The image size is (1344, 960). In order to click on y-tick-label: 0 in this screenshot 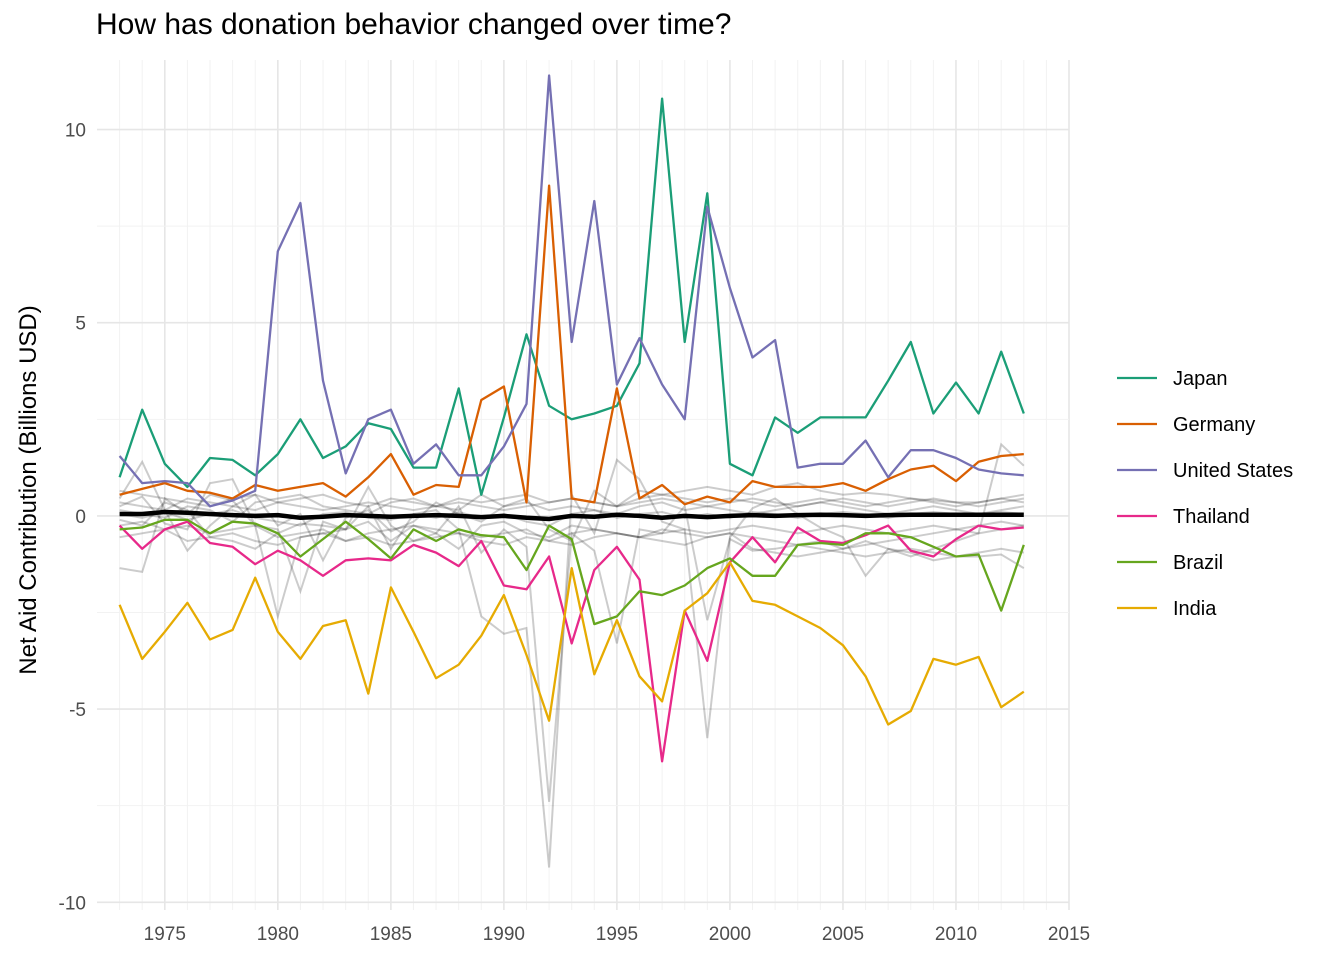, I will do `click(80, 517)`.